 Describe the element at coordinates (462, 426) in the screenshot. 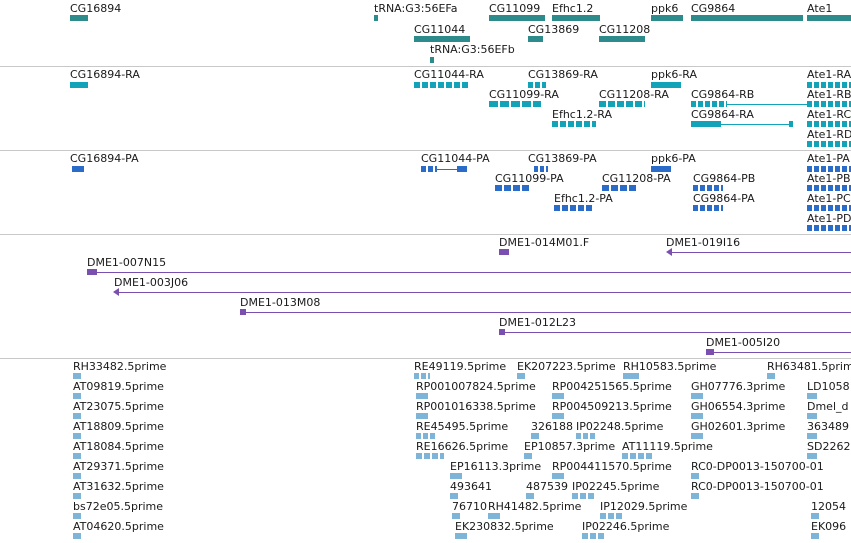

I see `est-label: RE45495.5prime` at that location.